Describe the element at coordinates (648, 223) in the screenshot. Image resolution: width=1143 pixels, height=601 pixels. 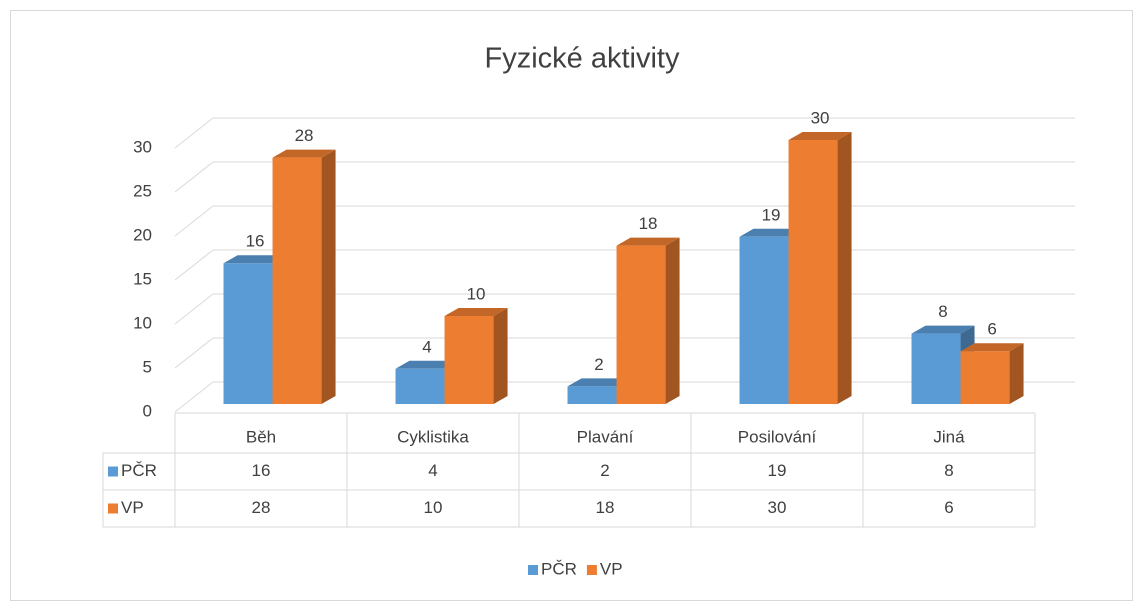
I see `data-label: 18` at that location.